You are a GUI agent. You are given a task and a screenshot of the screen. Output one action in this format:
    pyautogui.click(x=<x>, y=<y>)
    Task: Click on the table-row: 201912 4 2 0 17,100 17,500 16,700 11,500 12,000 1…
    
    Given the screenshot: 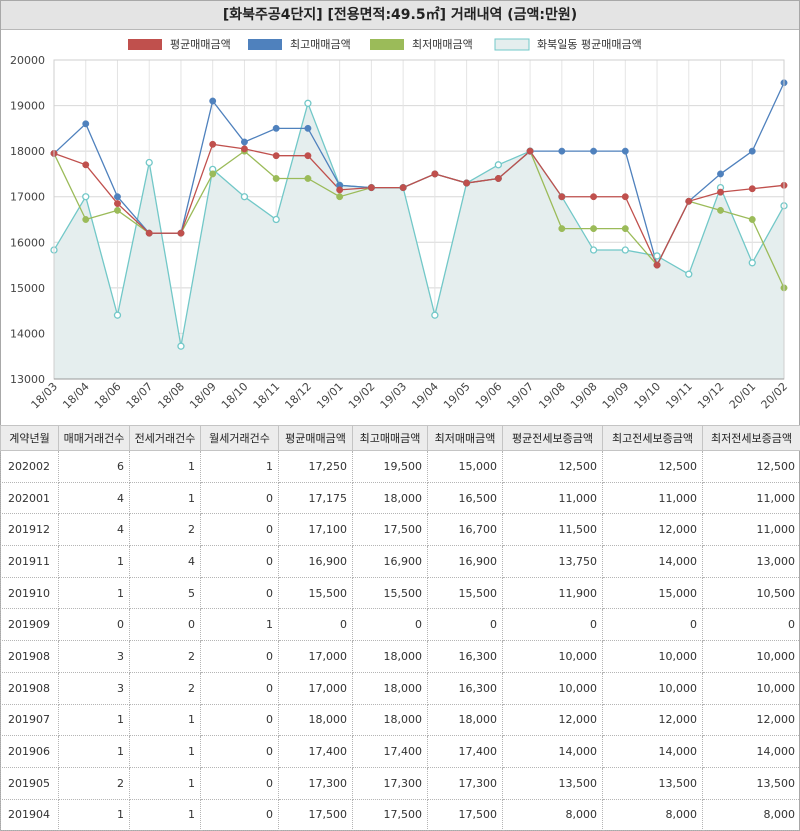 What is the action you would take?
    pyautogui.click(x=400, y=530)
    